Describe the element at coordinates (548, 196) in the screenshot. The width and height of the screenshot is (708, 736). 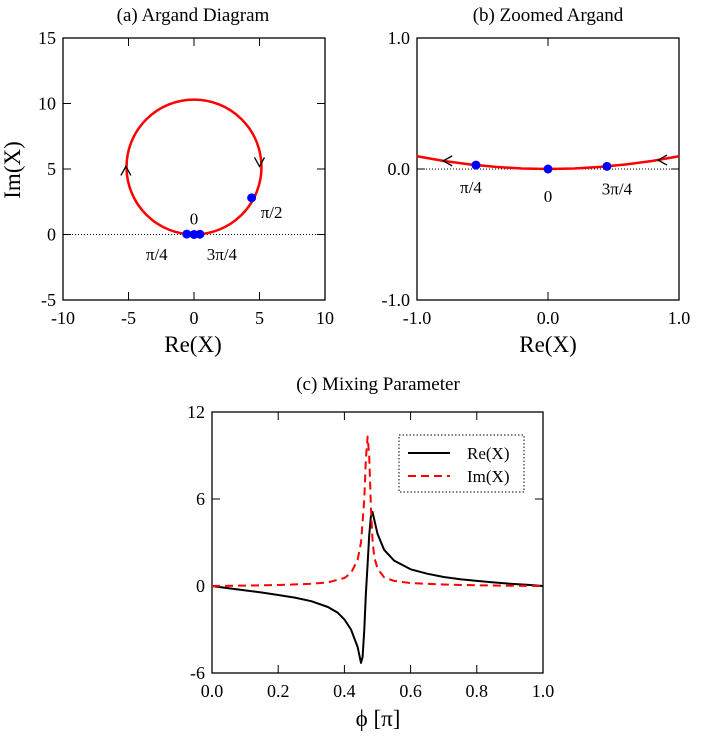
I see `panel-b-point-label: 0` at that location.